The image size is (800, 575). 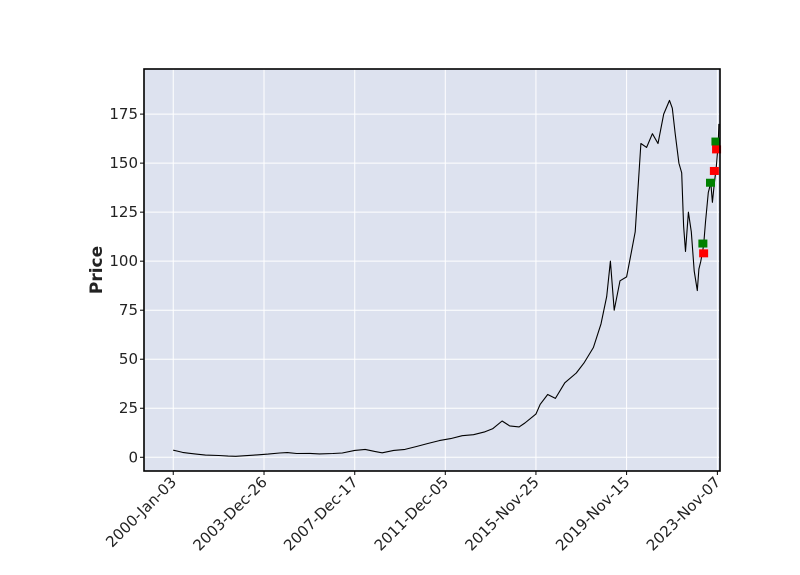 I want to click on y-tick-label: 175, so click(x=123, y=114).